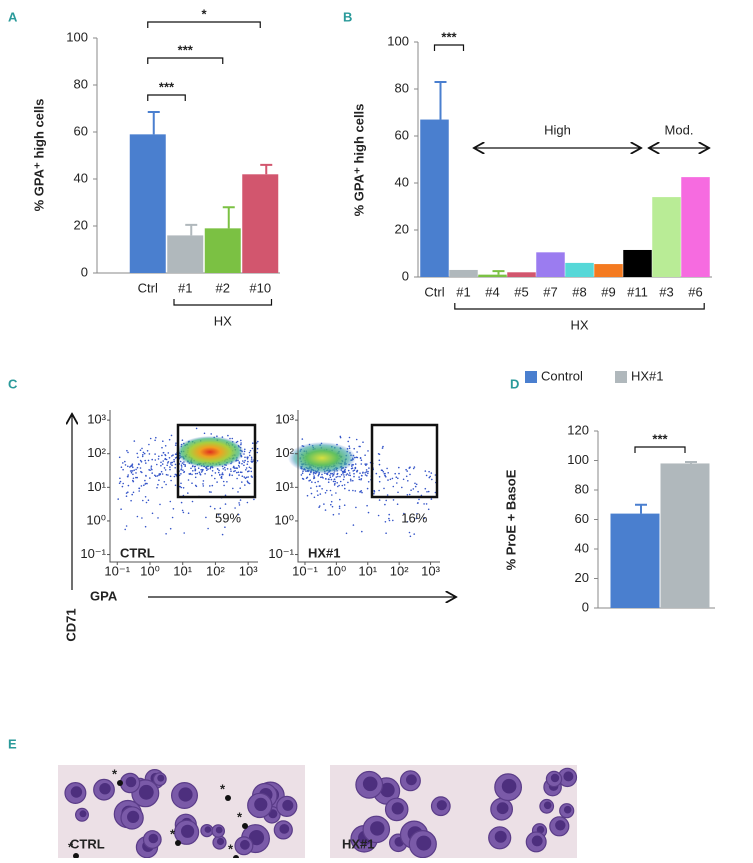 Image resolution: width=753 pixels, height=863 pixels. Describe the element at coordinates (166, 97) in the screenshot. I see `significance-bracket` at that location.